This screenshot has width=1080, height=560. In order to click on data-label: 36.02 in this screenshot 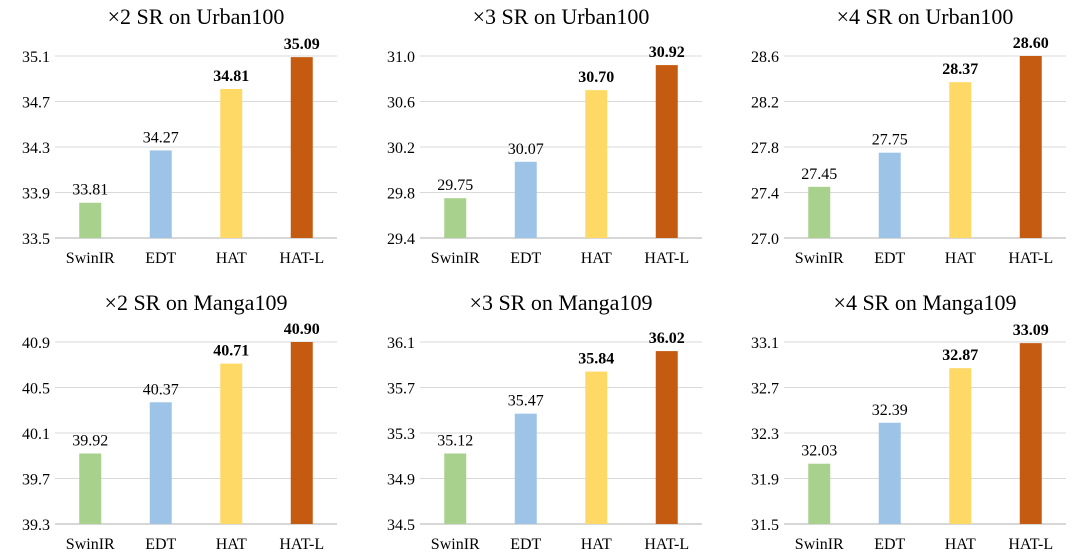, I will do `click(667, 338)`.